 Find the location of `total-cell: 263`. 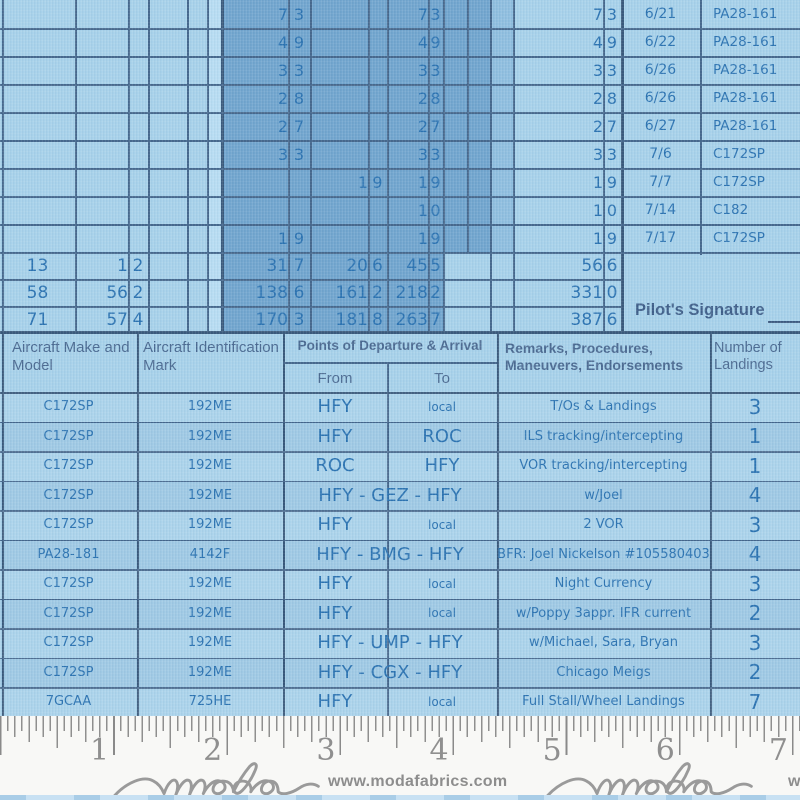

total-cell: 263 is located at coordinates (411, 319).